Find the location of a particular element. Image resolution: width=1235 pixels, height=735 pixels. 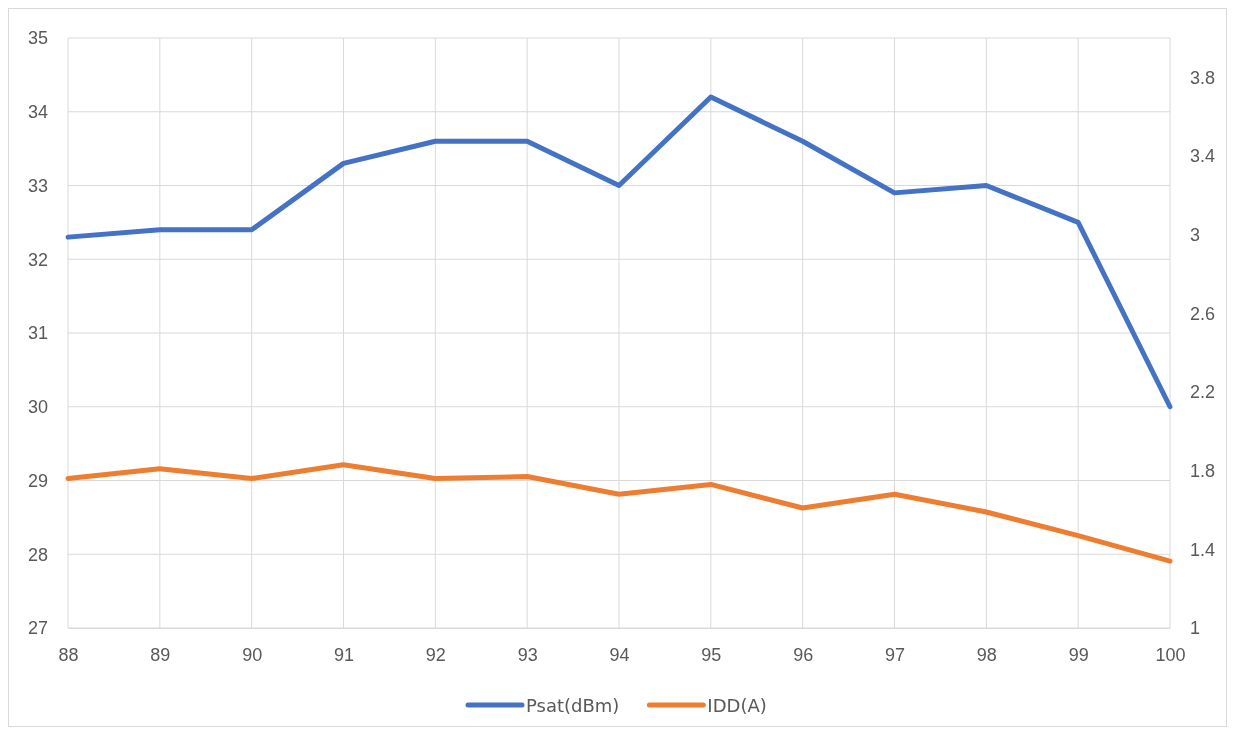

y-tick-label: 33 is located at coordinates (37, 185).